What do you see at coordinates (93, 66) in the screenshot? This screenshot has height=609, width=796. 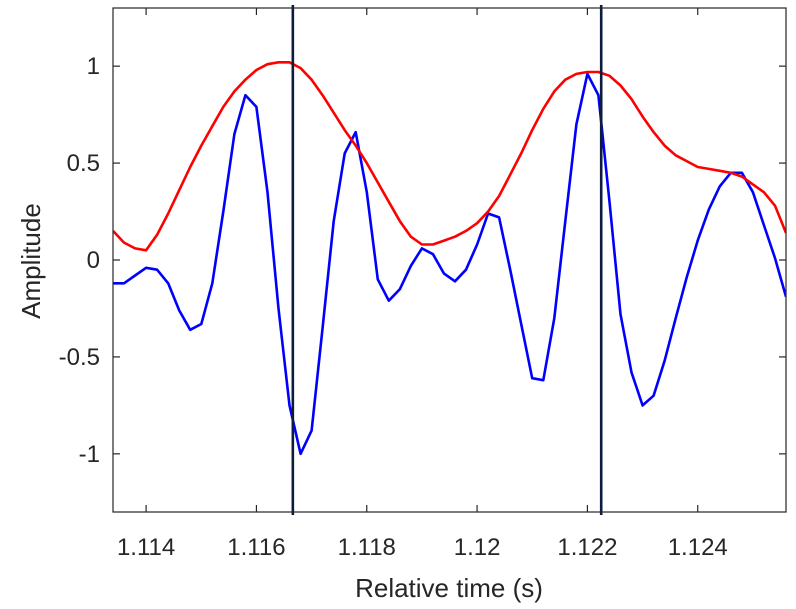 I see `y-tick-label: 1` at bounding box center [93, 66].